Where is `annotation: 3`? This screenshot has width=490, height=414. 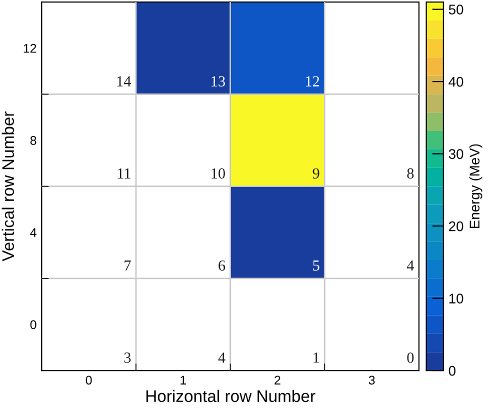 annotation: 3 is located at coordinates (127, 357).